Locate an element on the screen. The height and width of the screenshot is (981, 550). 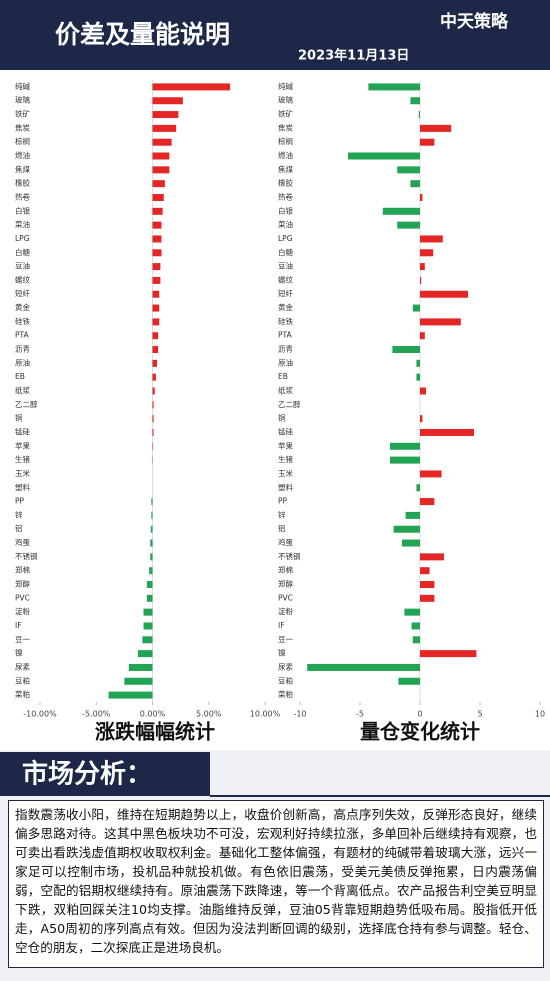
category-label: 菜油 is located at coordinates (22, 224).